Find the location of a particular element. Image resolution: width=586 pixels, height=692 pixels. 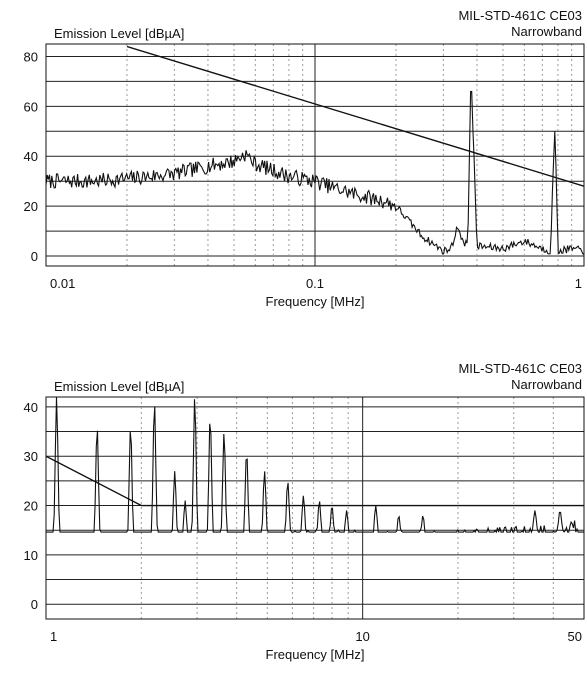

y-tick-label: 10 is located at coordinates (31, 555).